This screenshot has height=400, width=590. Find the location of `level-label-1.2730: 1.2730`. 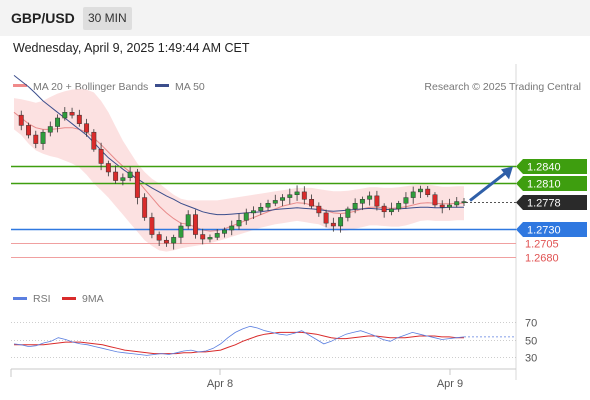

level-label-1.2730: 1.2730 is located at coordinates (544, 231).